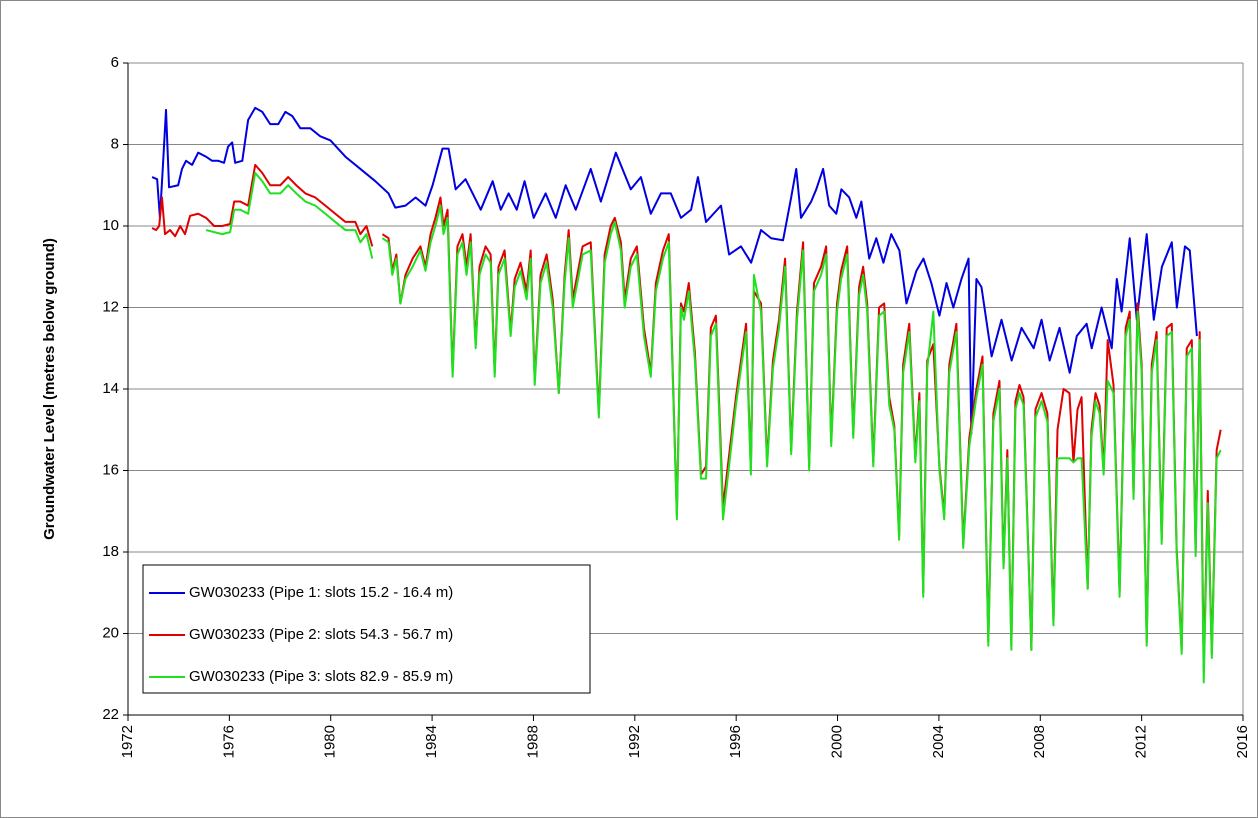 The height and width of the screenshot is (818, 1258). I want to click on y-tick-label: 12, so click(110, 306).